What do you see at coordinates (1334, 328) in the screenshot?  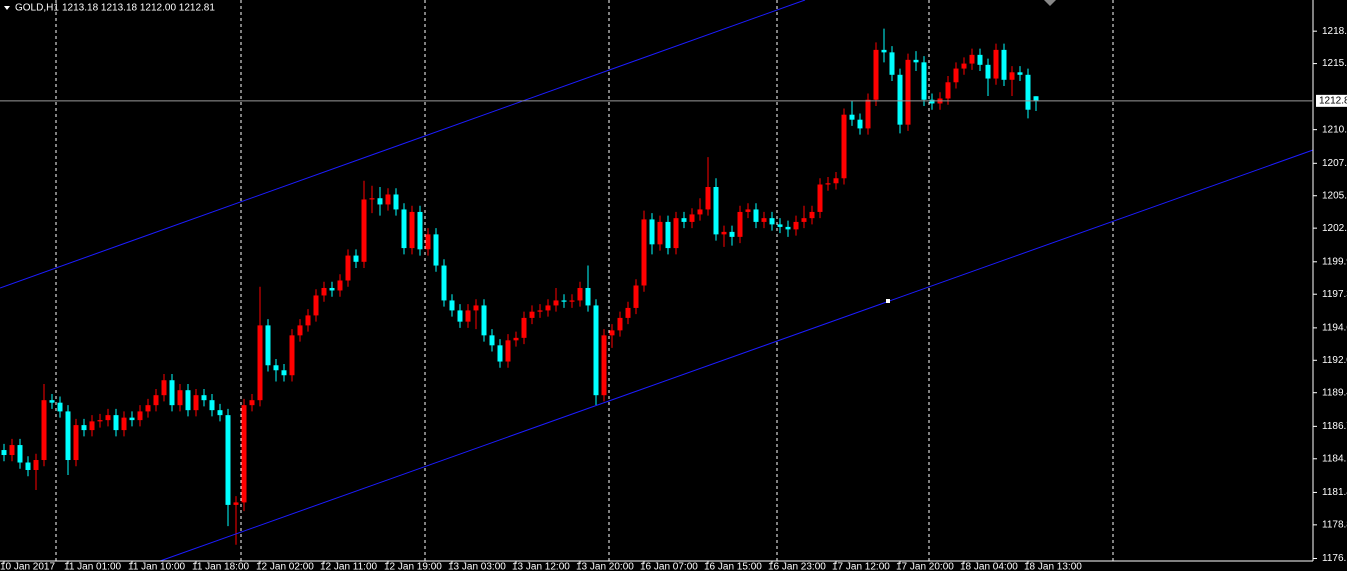 I see `y-tick-label: 1194.6` at bounding box center [1334, 328].